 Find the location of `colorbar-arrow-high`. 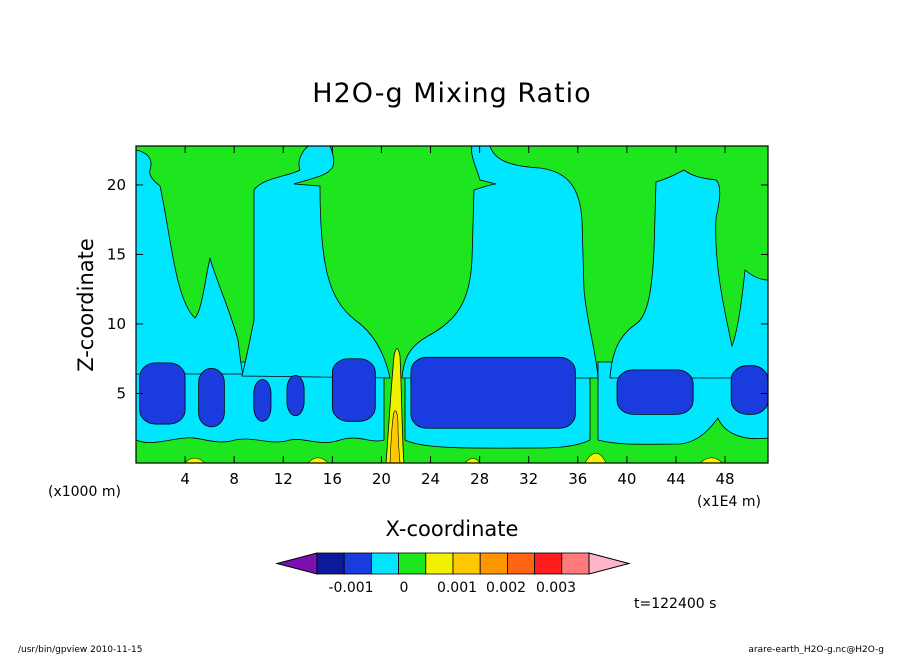

colorbar-arrow-high is located at coordinates (609, 563).